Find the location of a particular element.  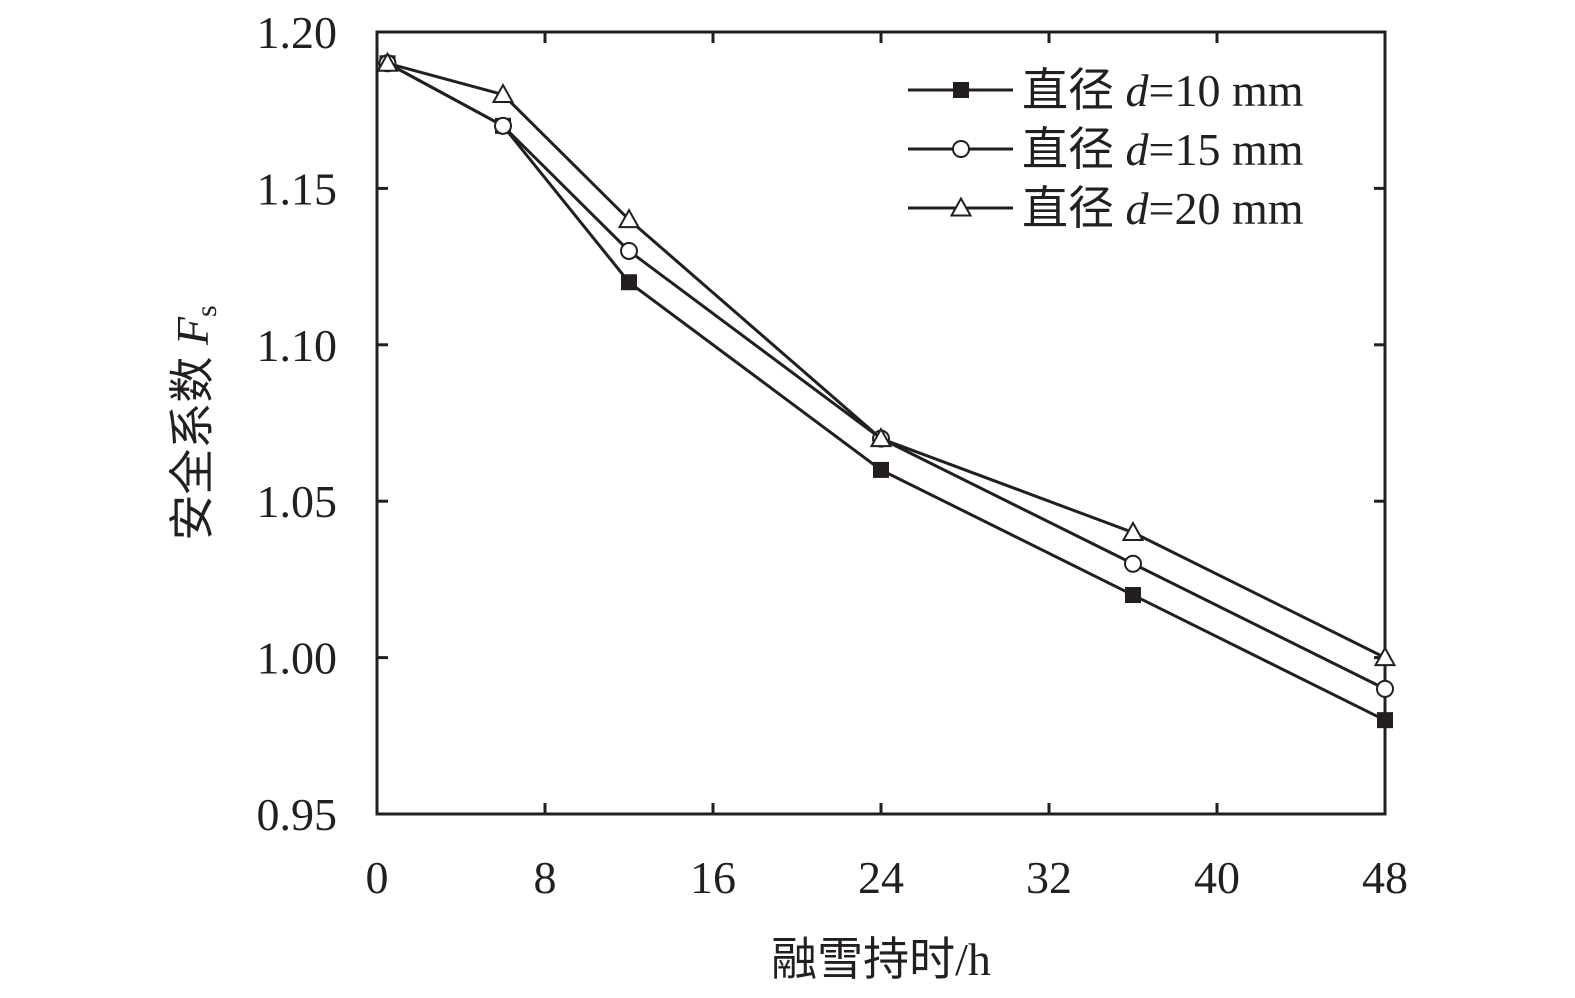

y-axis-title-symbol: F is located at coordinates (192, 331).